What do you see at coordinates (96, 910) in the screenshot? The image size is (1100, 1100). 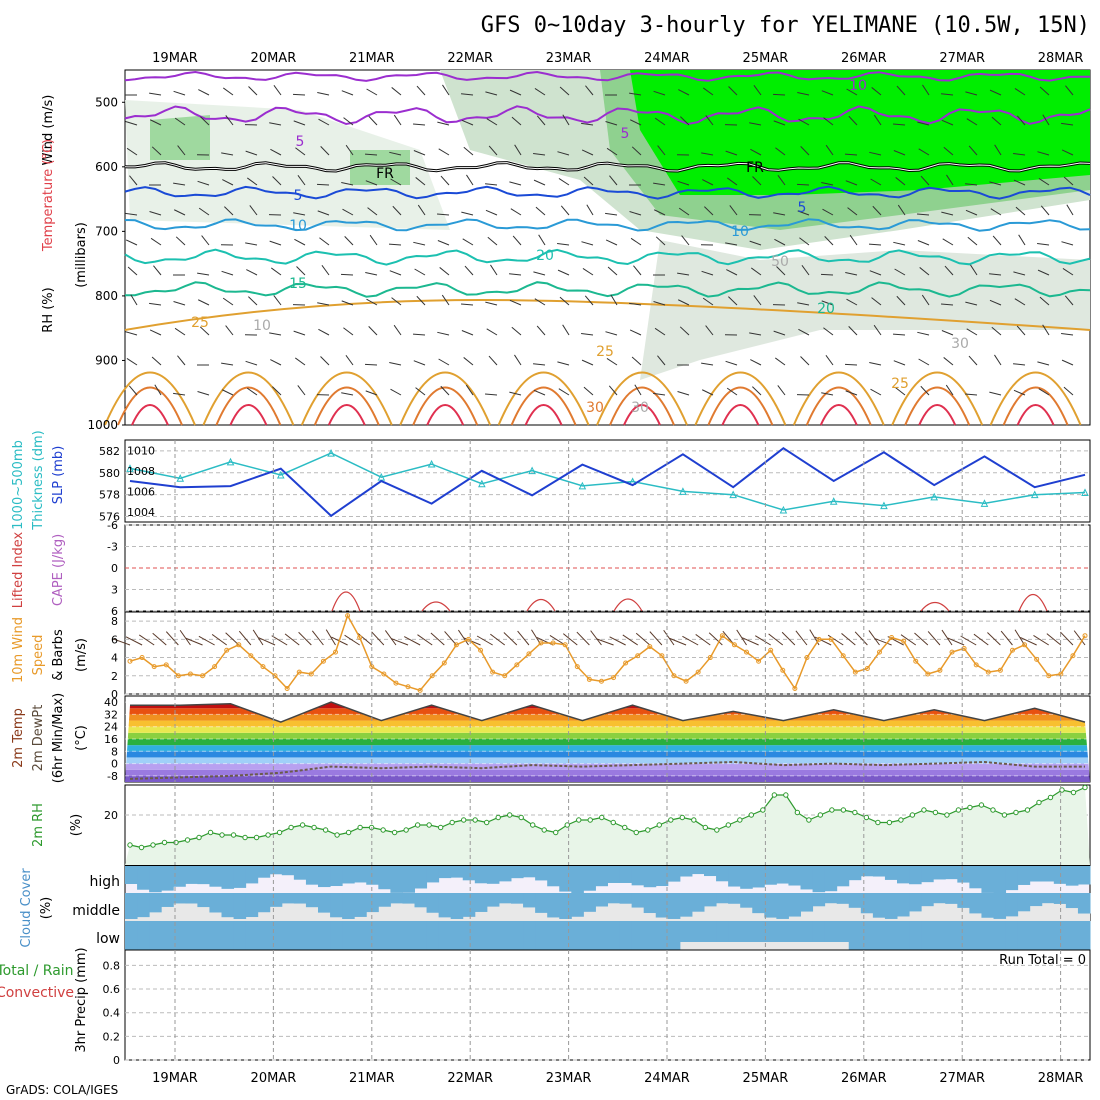 I see `cloud-level-labels: high middle low` at bounding box center [96, 910].